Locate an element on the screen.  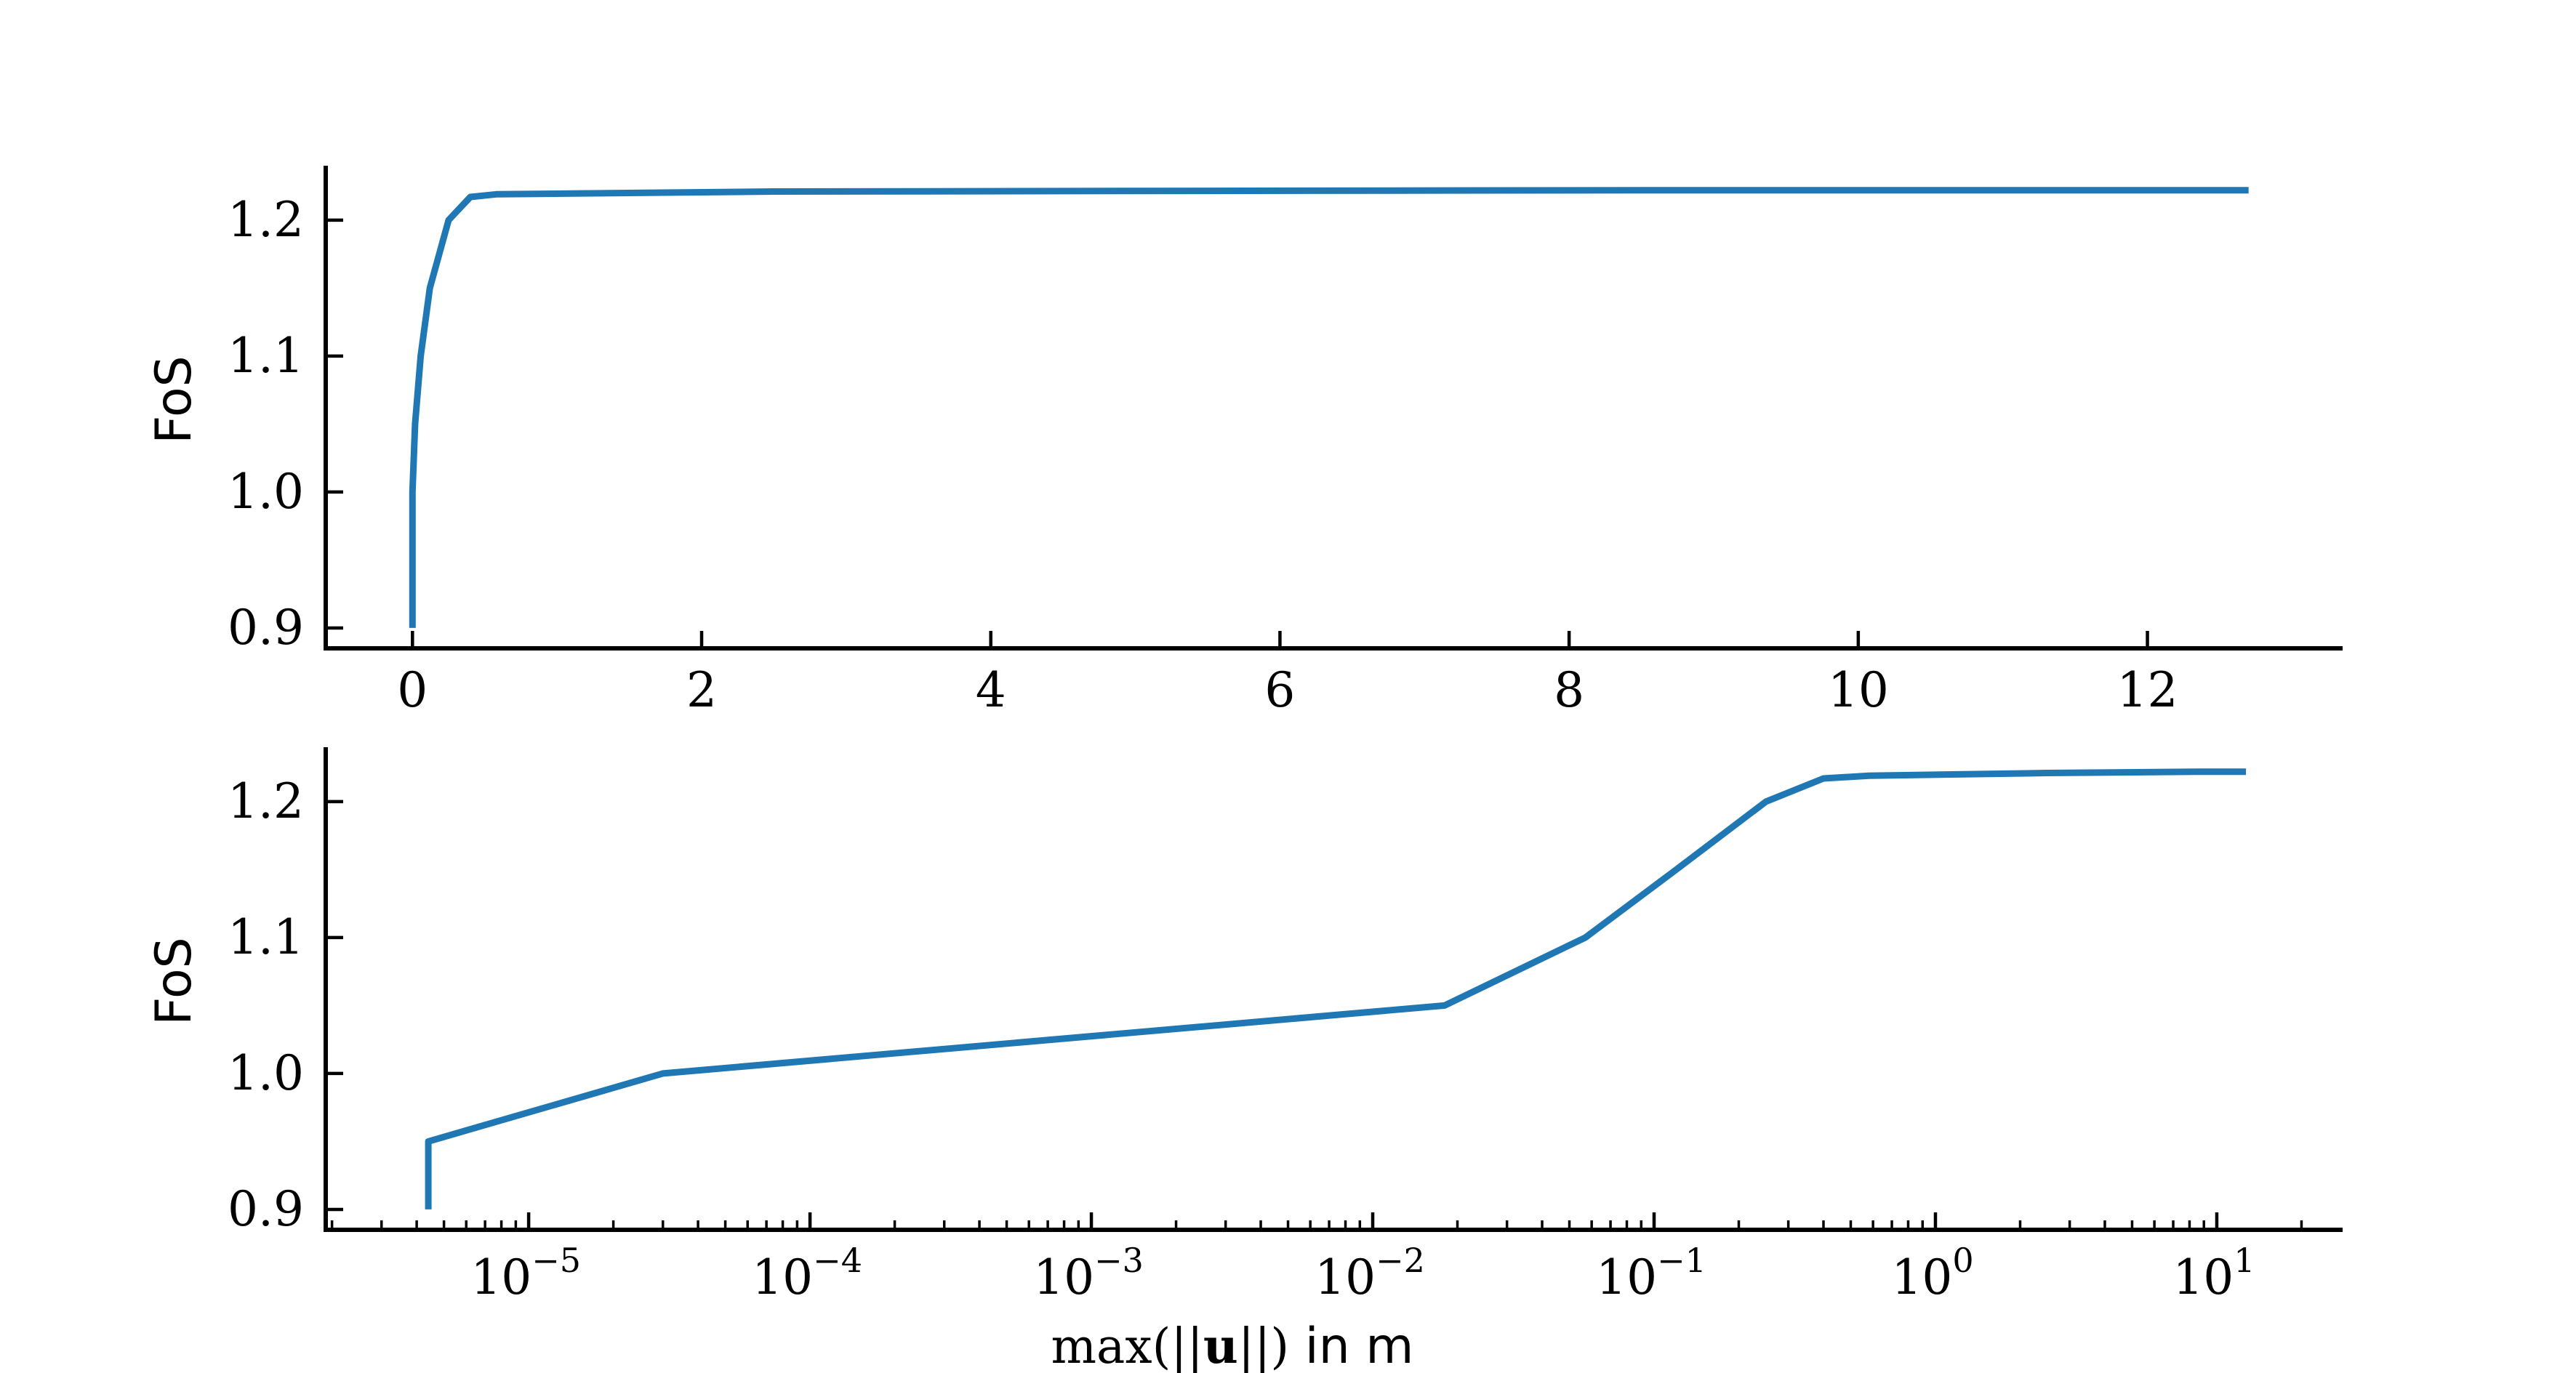
x-tick-label: 10⁻³ is located at coordinates (1088, 1273).